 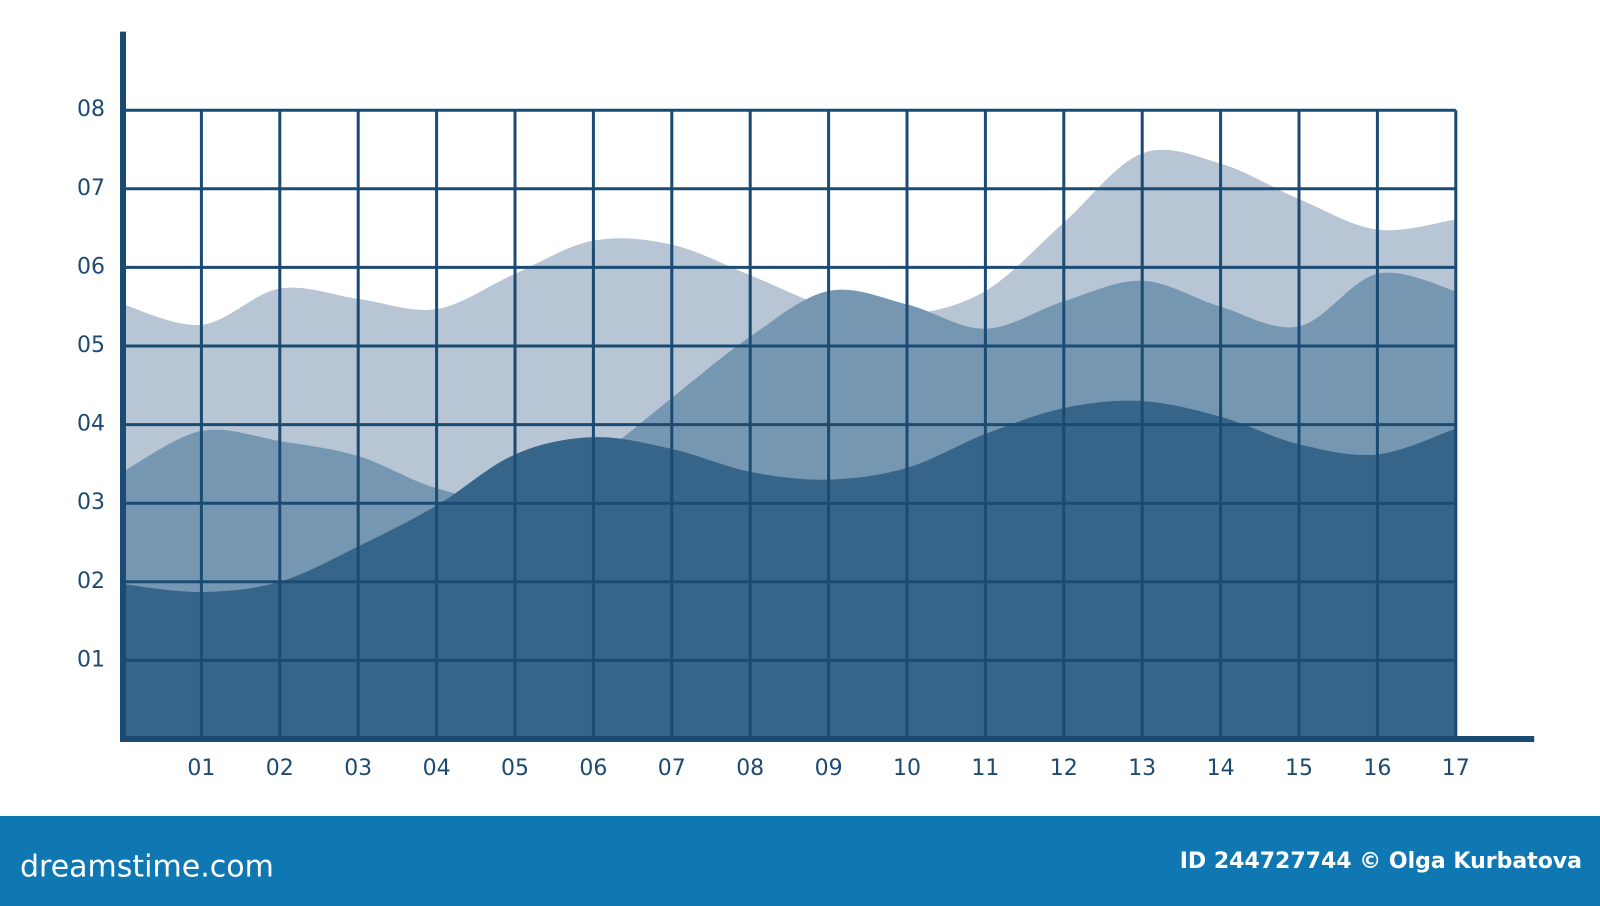 What do you see at coordinates (91, 188) in the screenshot?
I see `y-tick-label: 07` at bounding box center [91, 188].